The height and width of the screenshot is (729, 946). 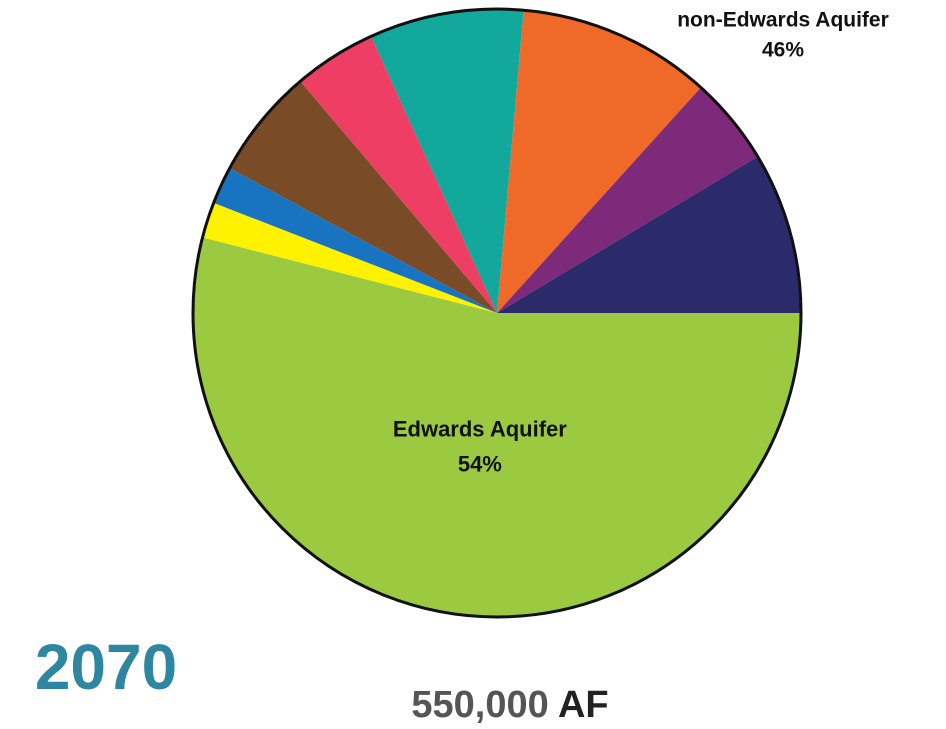 I want to click on total: 550,000, so click(x=479, y=705).